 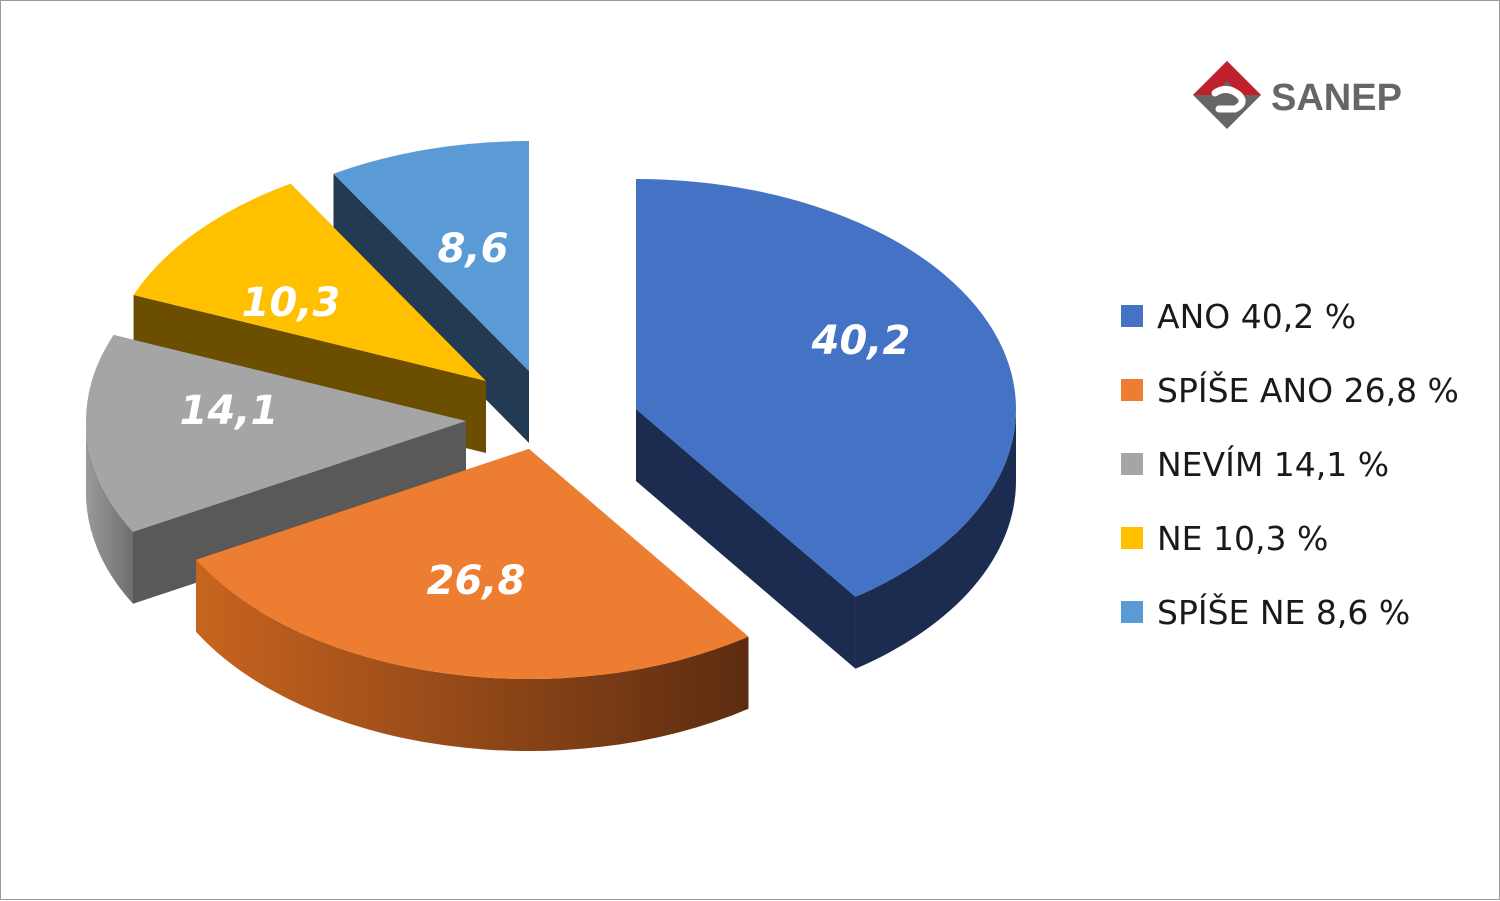 I want to click on legend-item-spise-ne: SPÍŠE NE 8,6 %, so click(x=1290, y=612).